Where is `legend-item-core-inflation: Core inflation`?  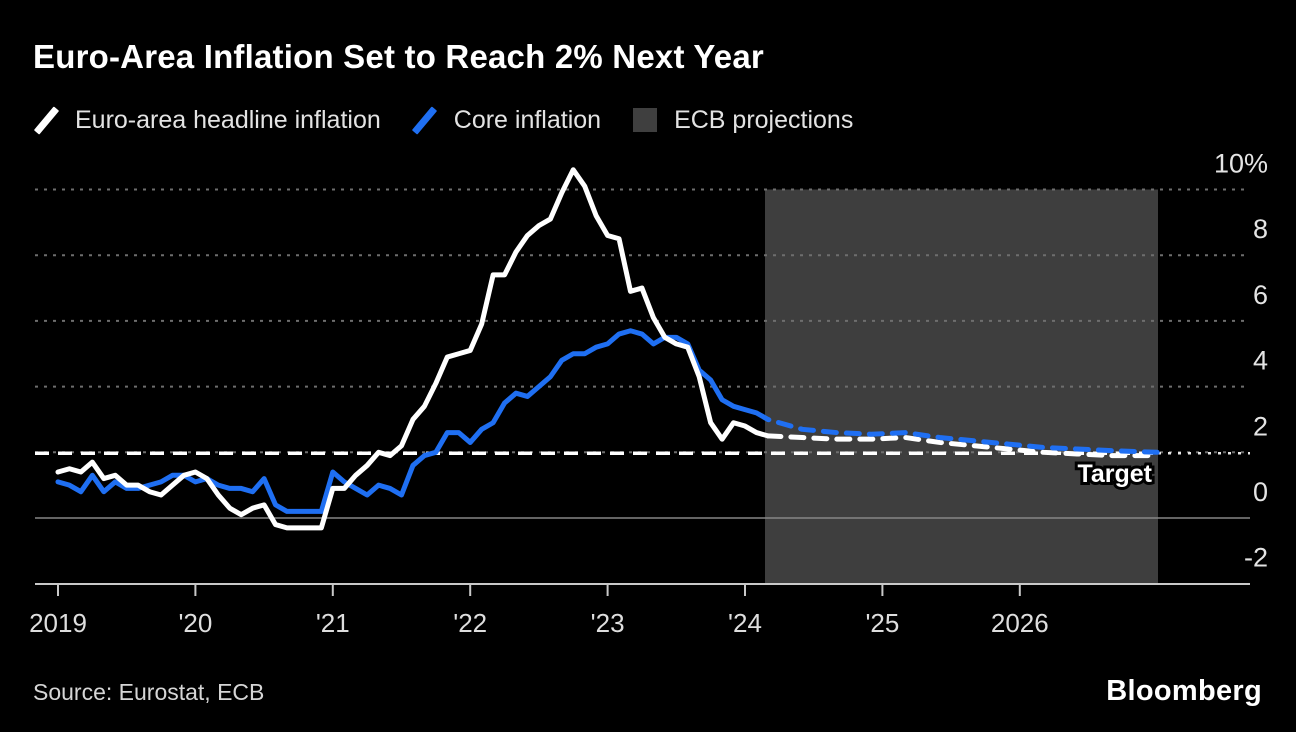
legend-item-core-inflation: Core inflation is located at coordinates (505, 120).